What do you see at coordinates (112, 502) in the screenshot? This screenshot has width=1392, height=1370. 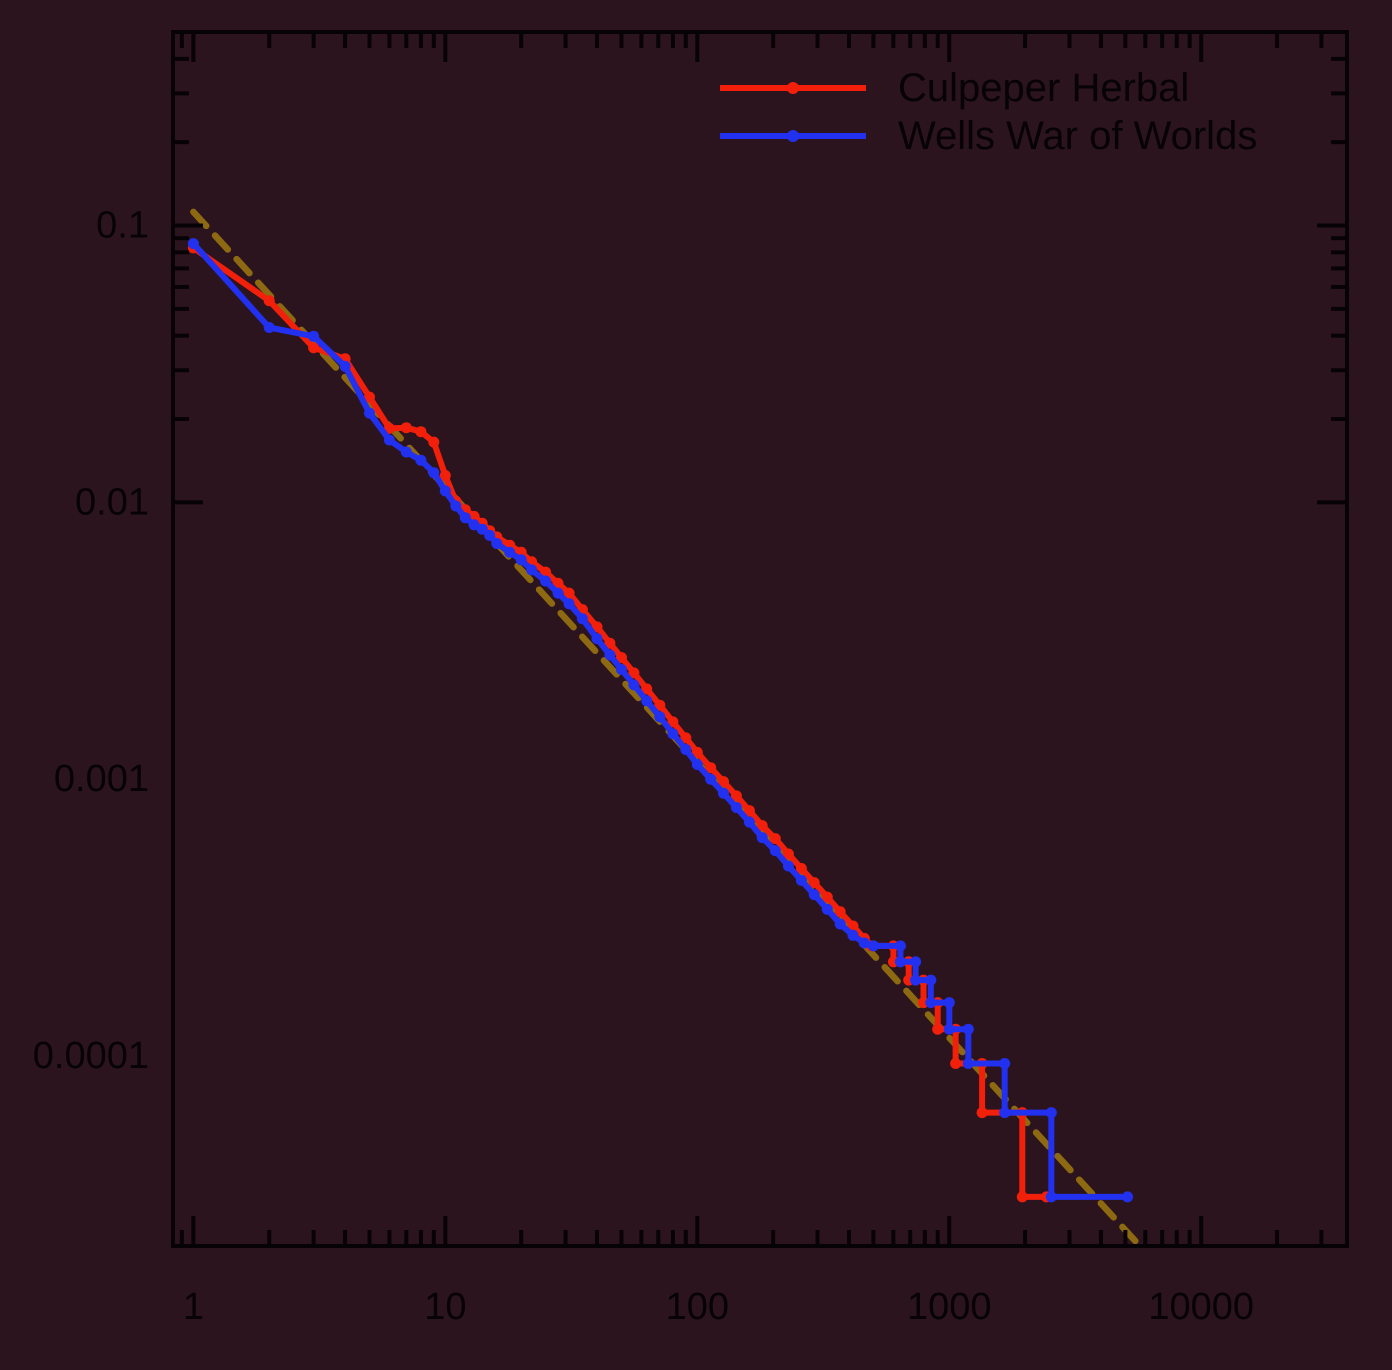 I see `y-tick-label: 0.01` at bounding box center [112, 502].